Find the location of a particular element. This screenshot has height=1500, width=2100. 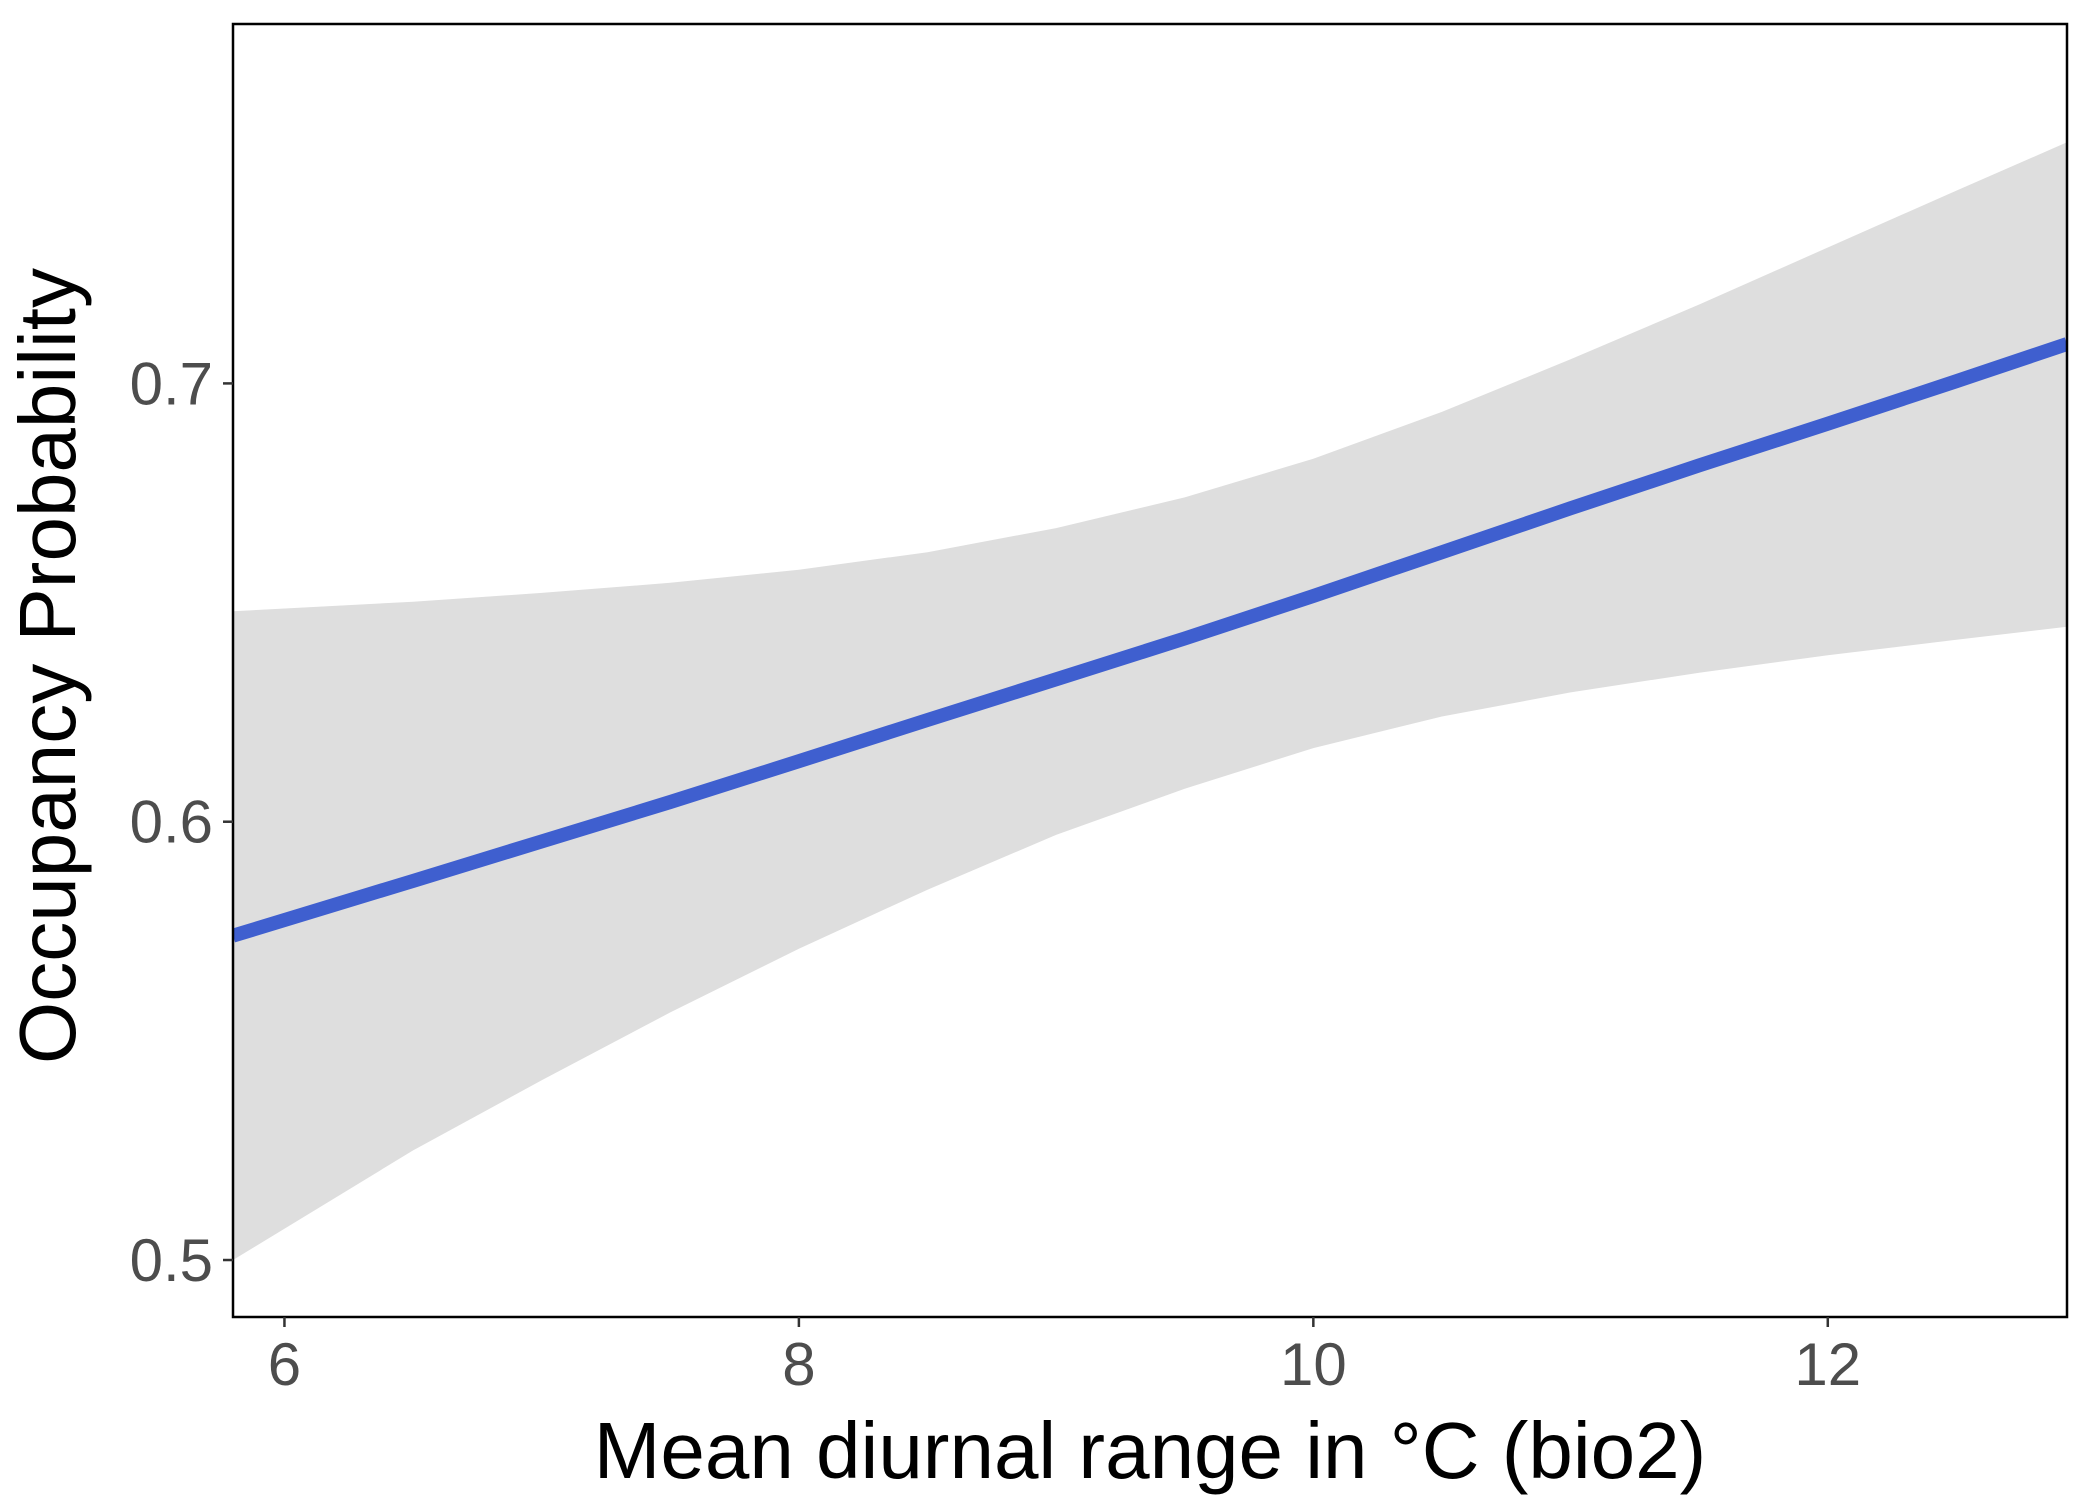

y-tick-label: 0.6 is located at coordinates (171, 822).